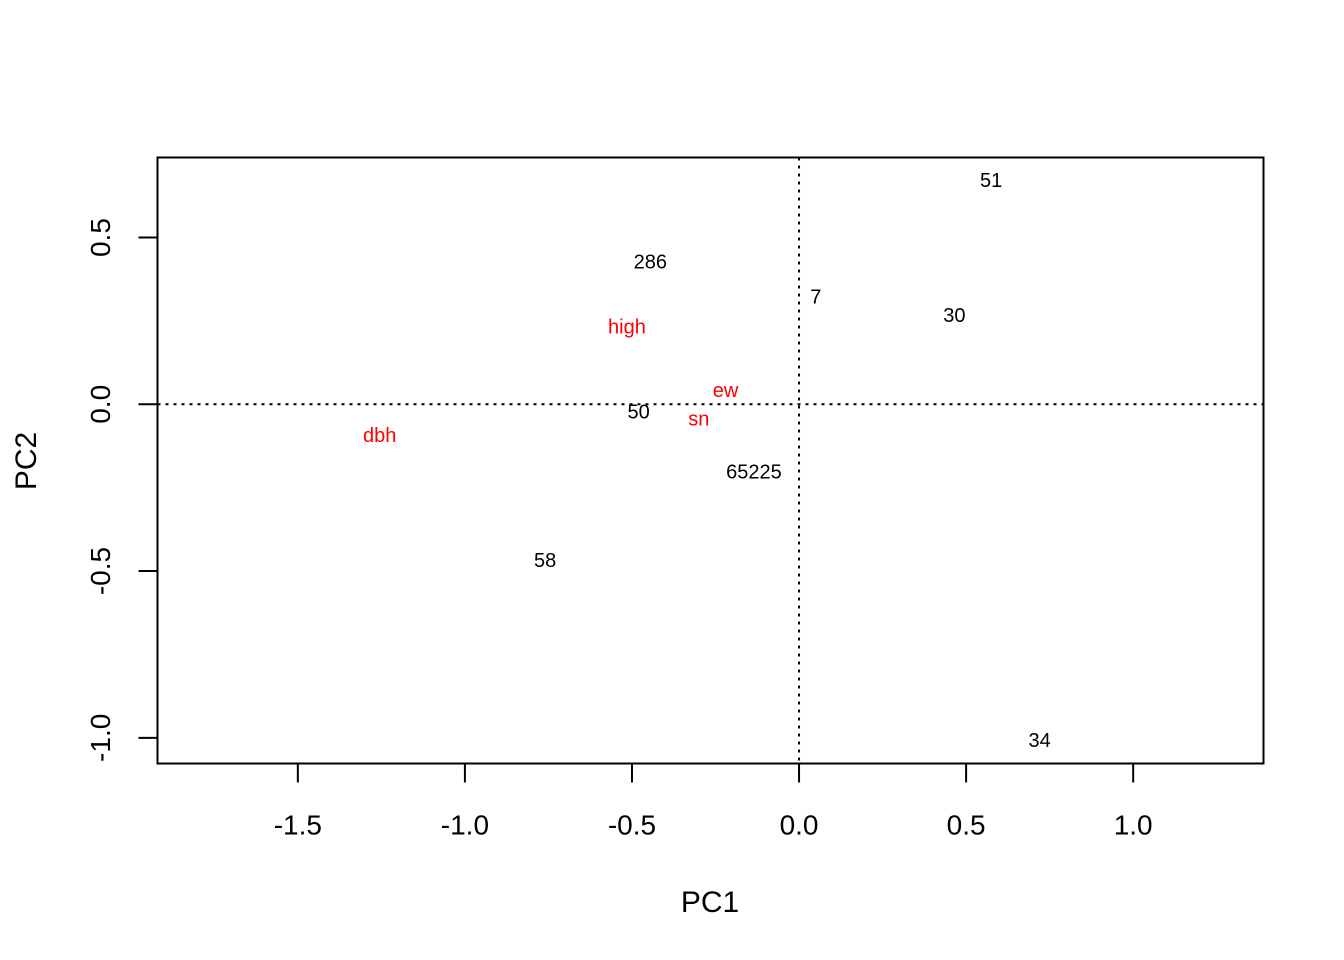  I want to click on x-tick-label: 0.5, so click(966, 825).